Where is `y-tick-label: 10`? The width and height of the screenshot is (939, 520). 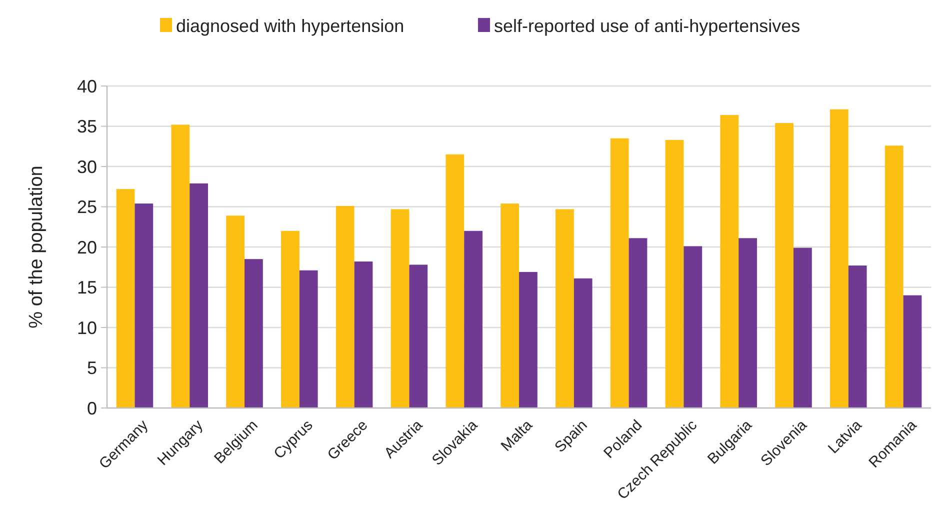 y-tick-label: 10 is located at coordinates (86, 328).